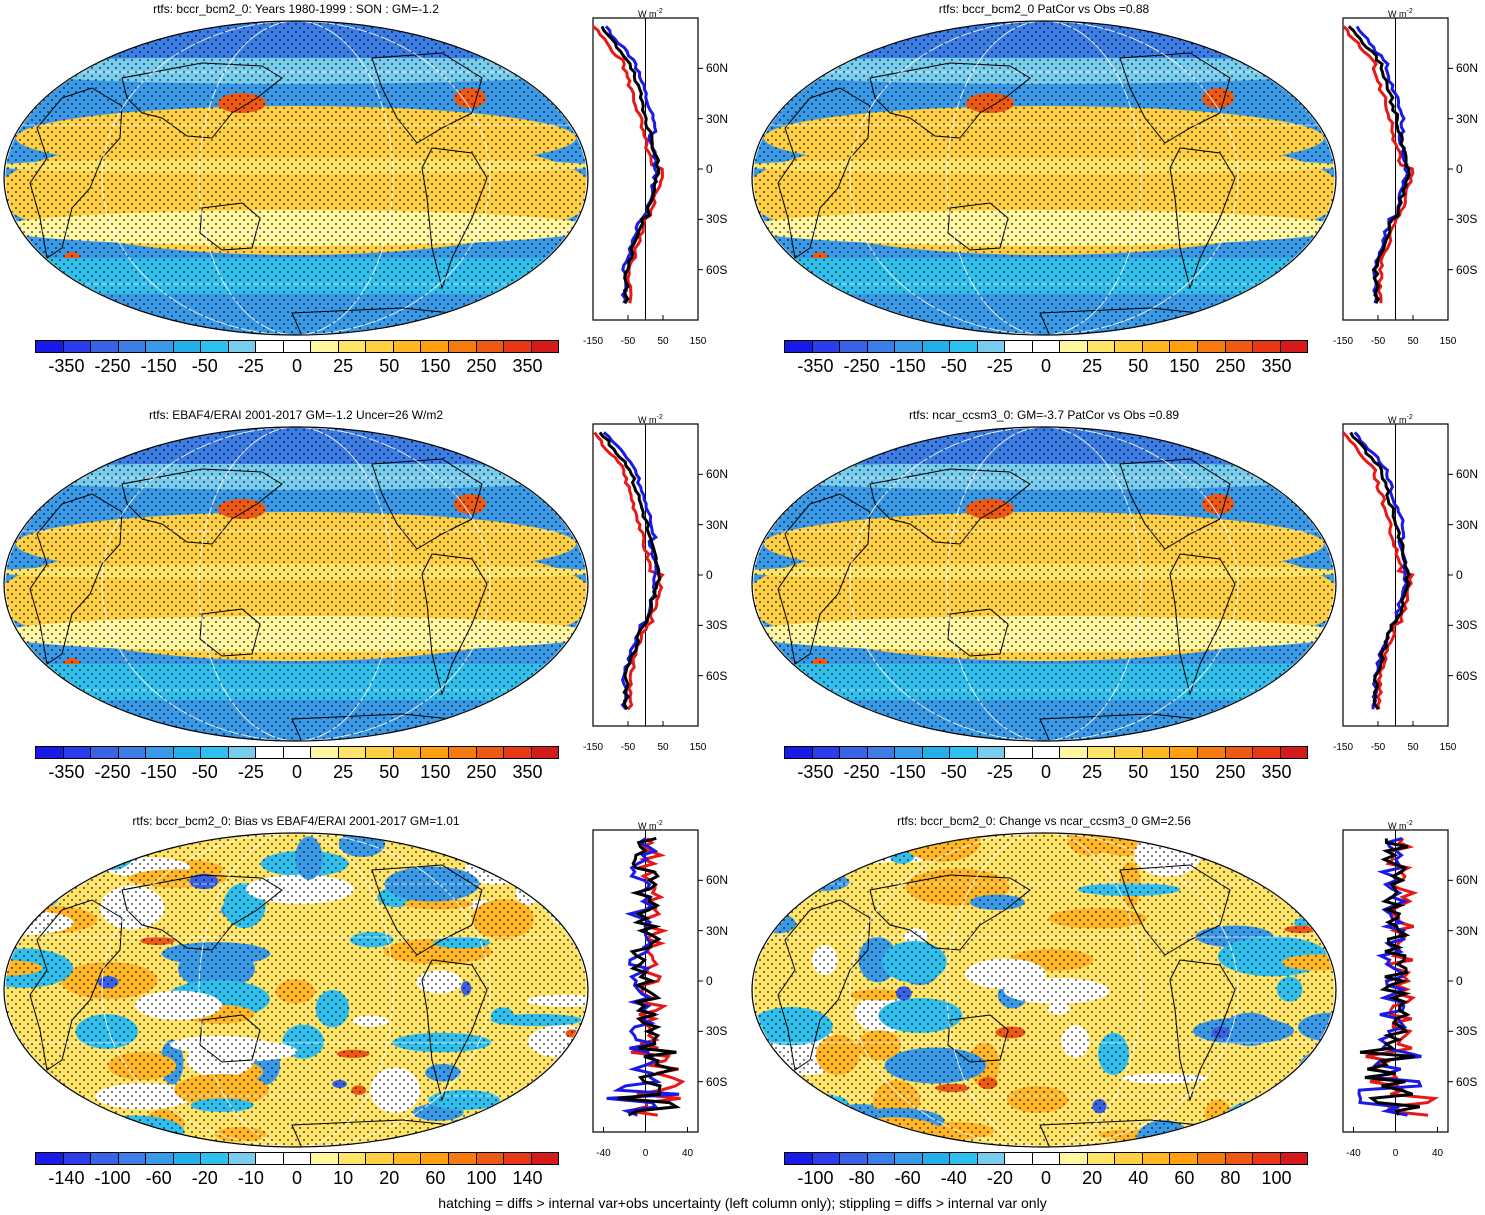 The image size is (1485, 1215). I want to click on colorbar-label: 0, so click(297, 1178).